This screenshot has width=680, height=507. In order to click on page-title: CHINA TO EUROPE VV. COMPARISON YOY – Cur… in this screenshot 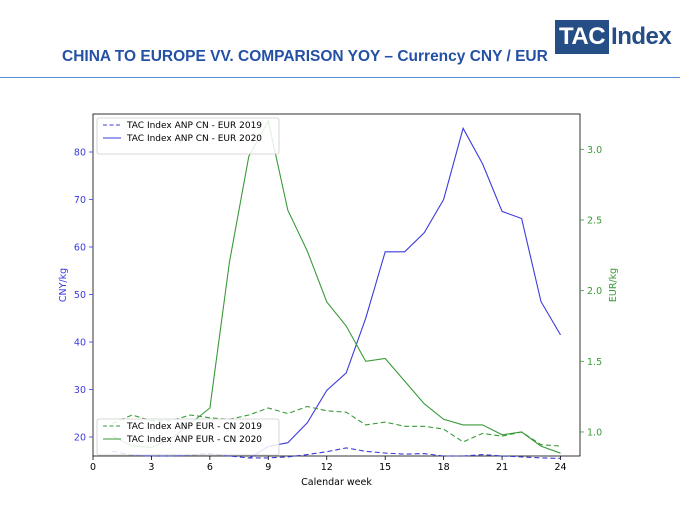, I will do `click(305, 56)`.